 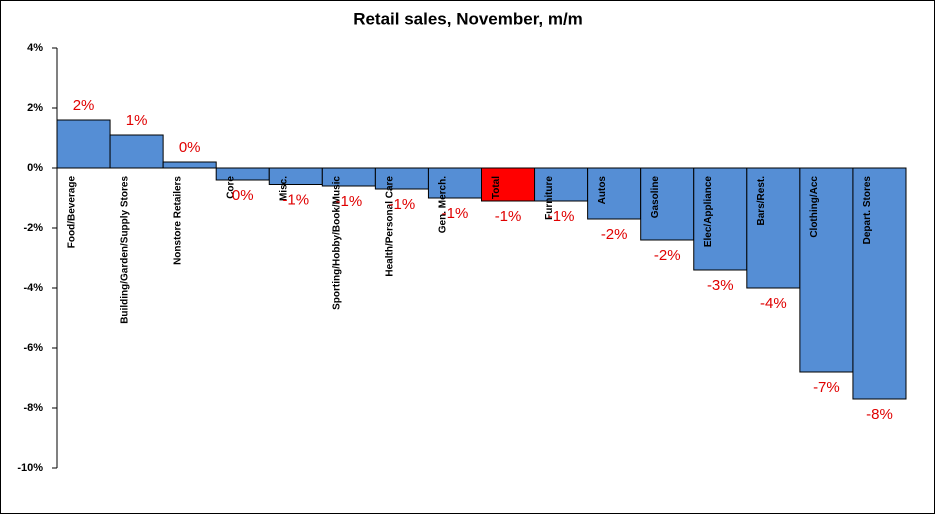 I want to click on y-tick-label: -6%, so click(x=33, y=348).